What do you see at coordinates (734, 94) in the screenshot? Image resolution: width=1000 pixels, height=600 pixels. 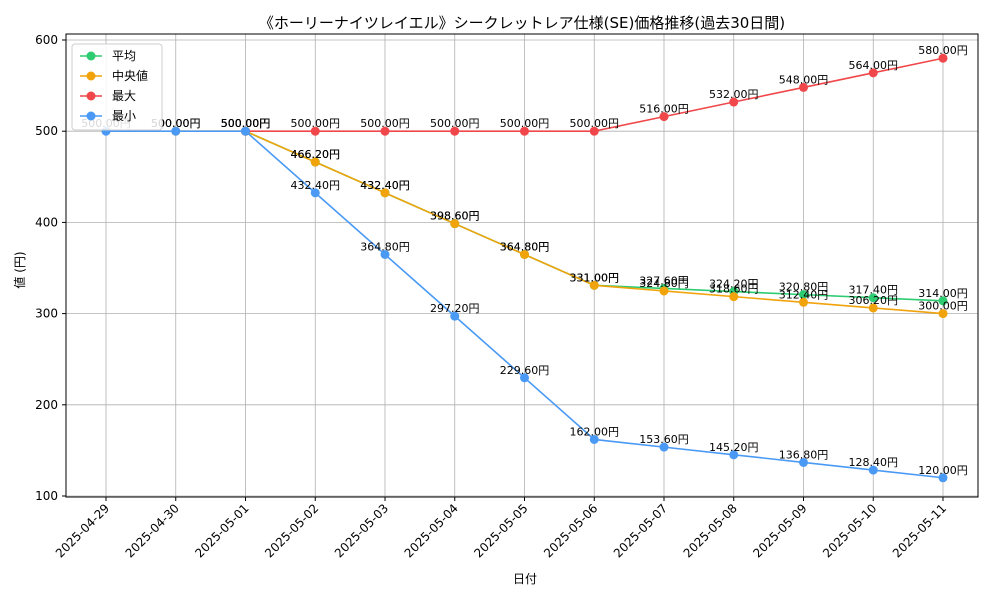 I see `data-label: 532.00円` at bounding box center [734, 94].